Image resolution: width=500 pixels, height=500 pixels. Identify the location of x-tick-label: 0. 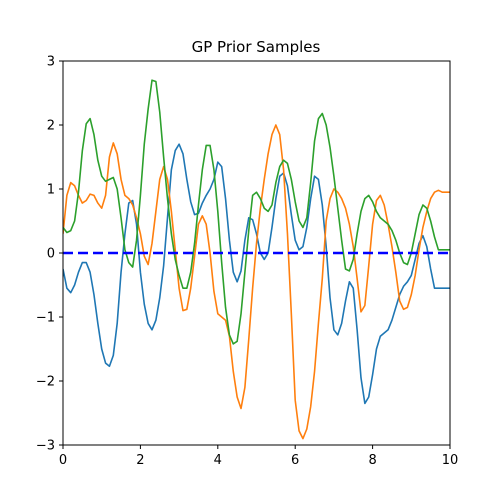
(63, 460).